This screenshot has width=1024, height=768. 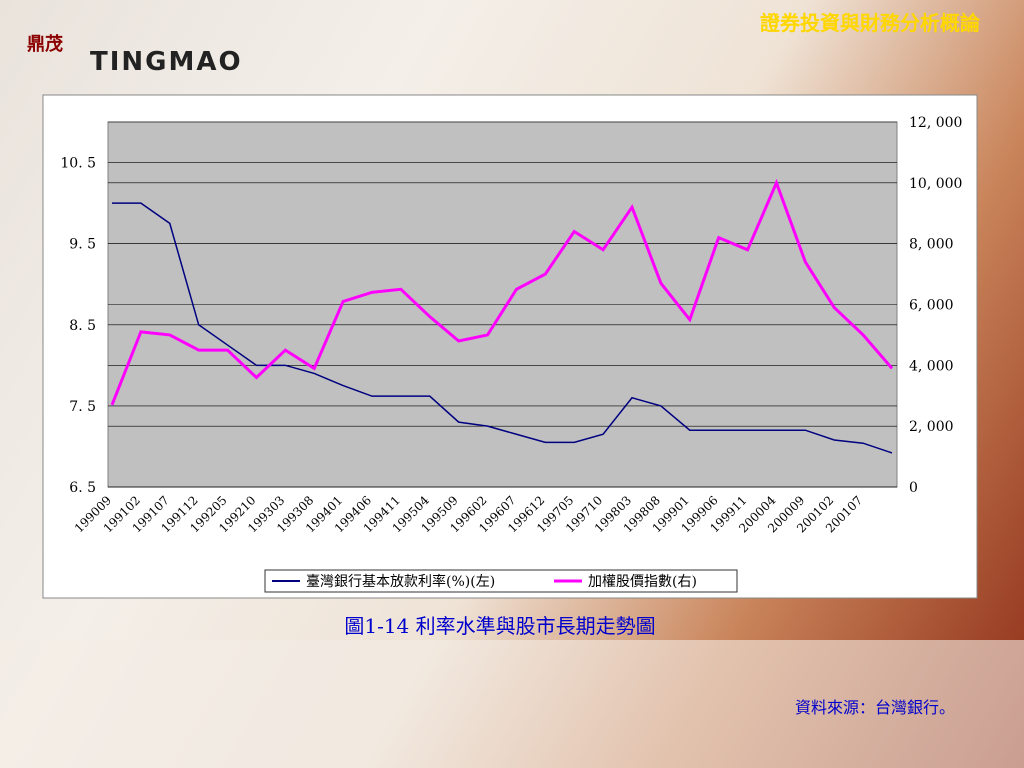 What do you see at coordinates (499, 626) in the screenshot?
I see `caption: 圖1-14 利率水準與股市長期走勢圖` at bounding box center [499, 626].